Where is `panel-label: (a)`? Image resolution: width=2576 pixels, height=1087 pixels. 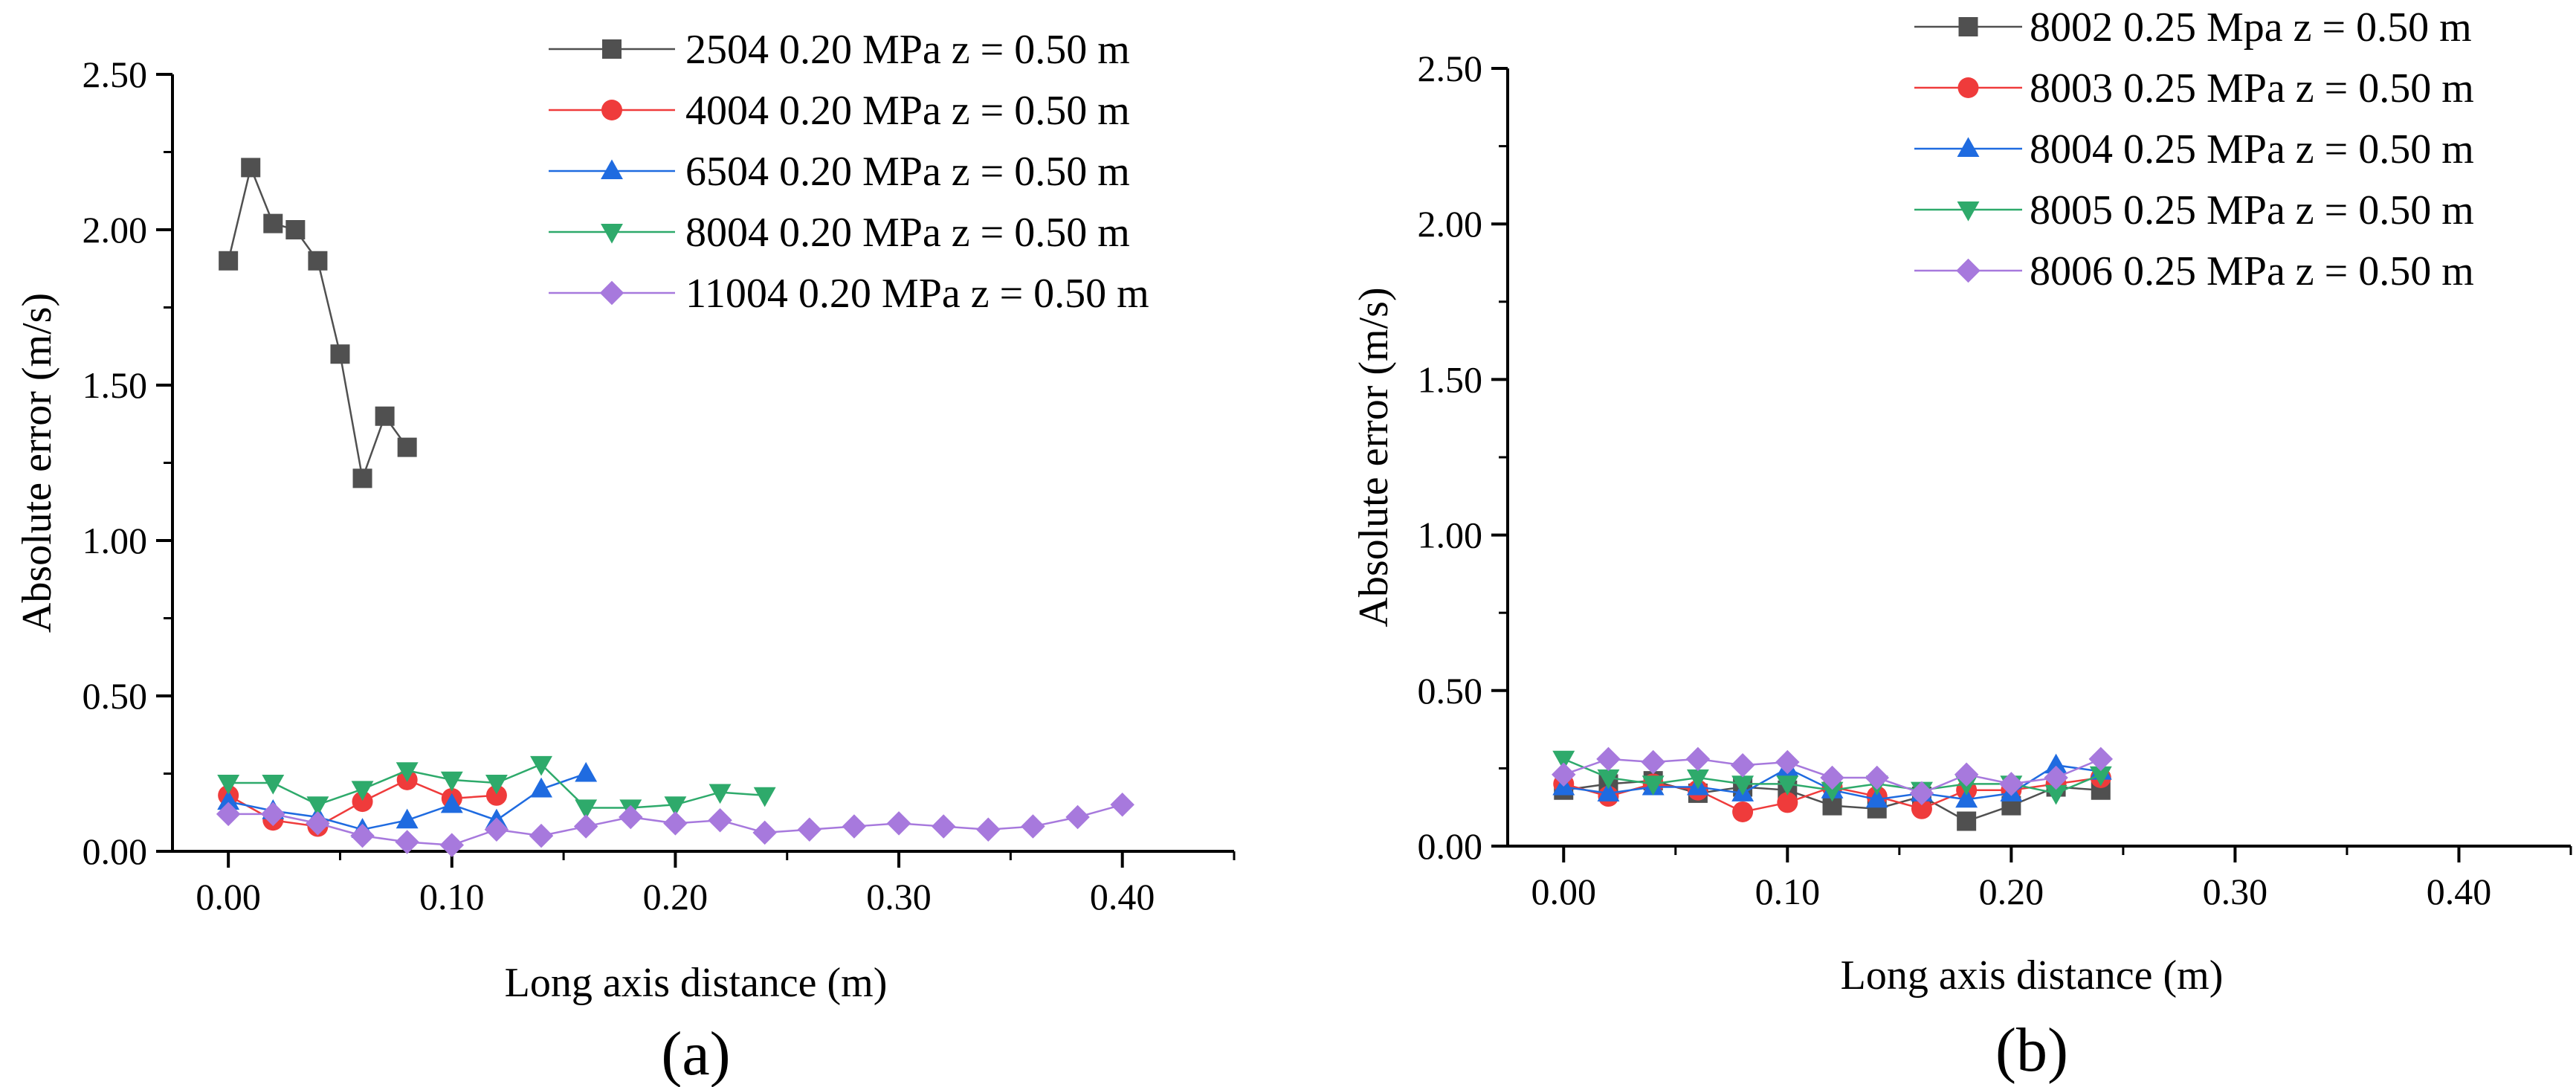 panel-label: (a) is located at coordinates (695, 1053).